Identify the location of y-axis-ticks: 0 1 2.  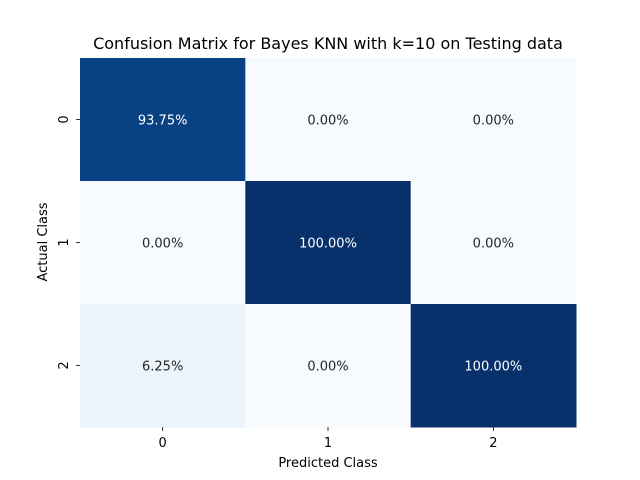
(68, 242).